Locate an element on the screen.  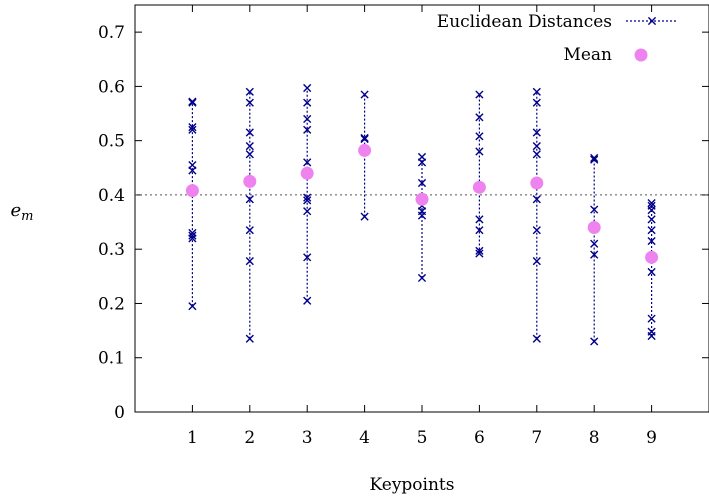
y-tick-label: 0.6 is located at coordinates (111, 87).